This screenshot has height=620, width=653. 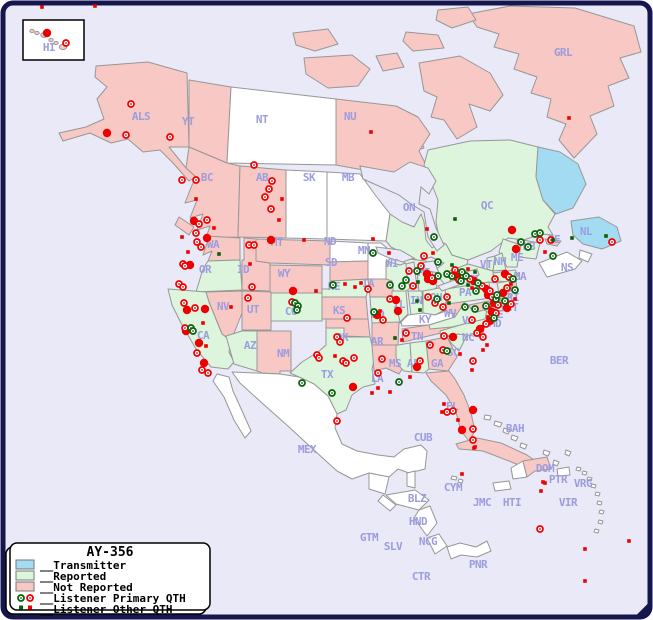 What do you see at coordinates (377, 341) in the screenshot?
I see `region-label-ar: AR` at bounding box center [377, 341].